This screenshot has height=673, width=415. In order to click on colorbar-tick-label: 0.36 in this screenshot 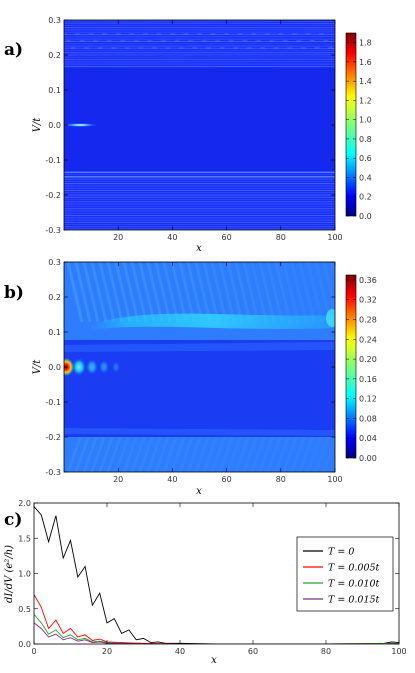, I will do `click(368, 280)`.